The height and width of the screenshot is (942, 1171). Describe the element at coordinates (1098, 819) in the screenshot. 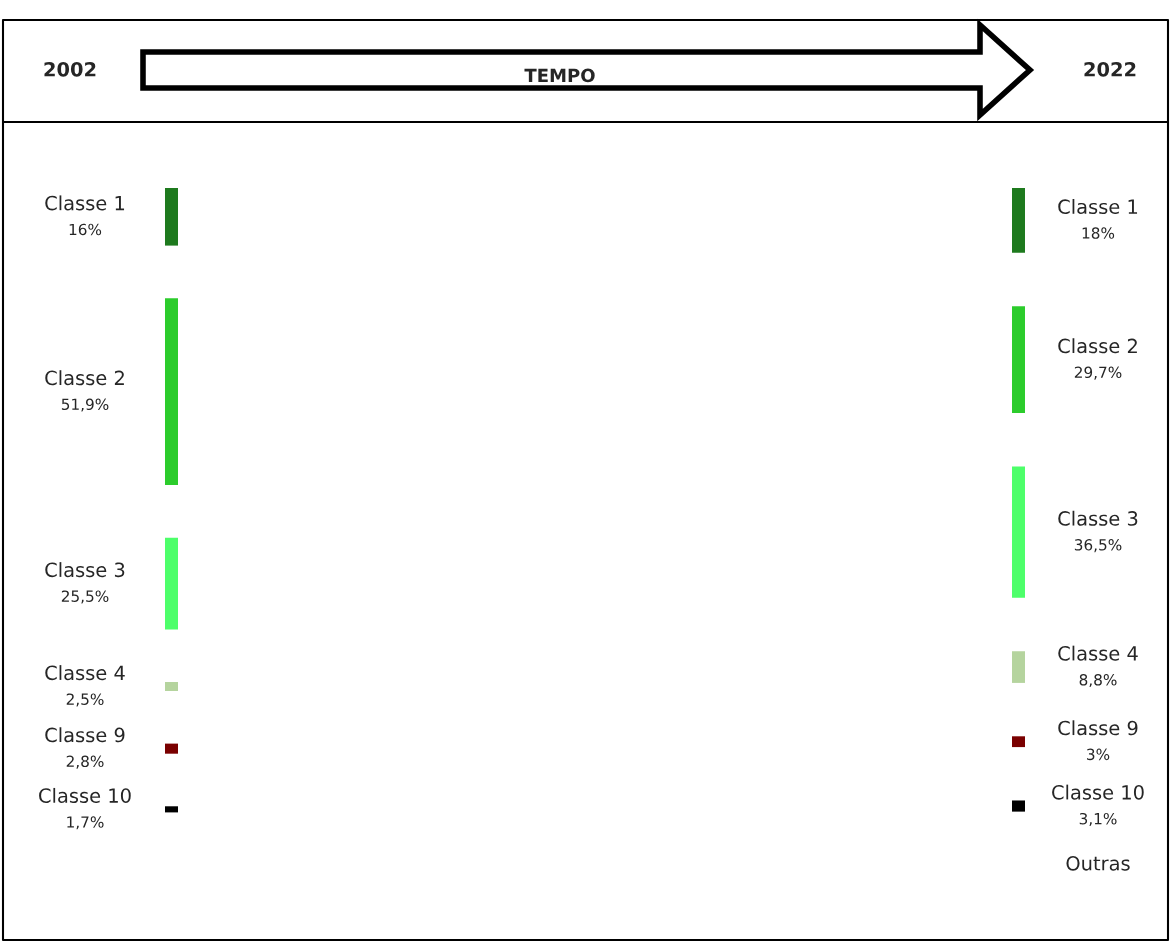

I see `data-label: 3,1%` at that location.